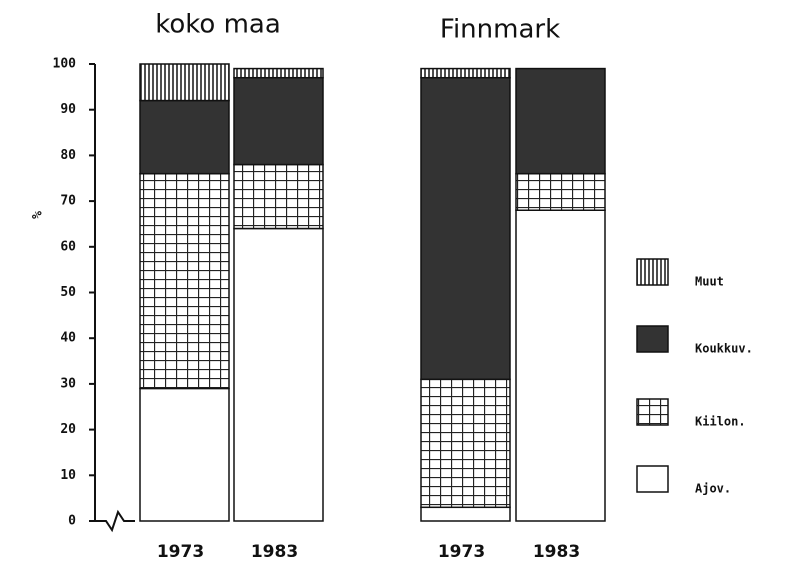 This screenshot has width=792, height=567. Describe the element at coordinates (68, 475) in the screenshot. I see `y-tick-label: 10` at that location.